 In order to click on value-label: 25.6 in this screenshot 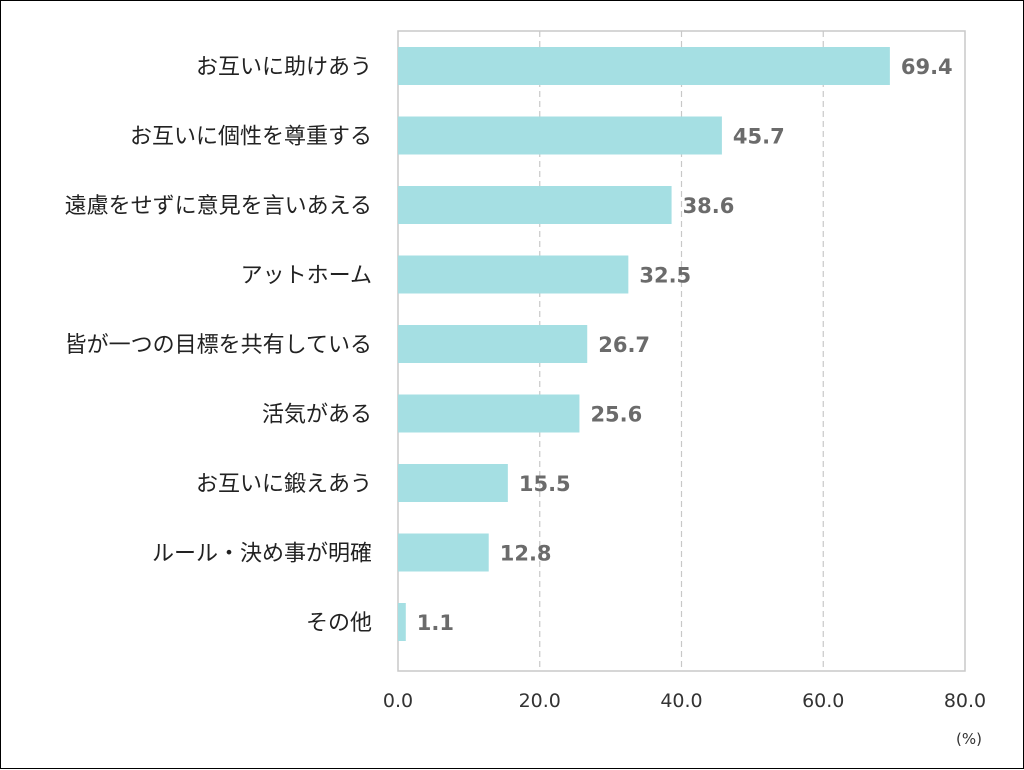, I will do `click(616, 415)`.